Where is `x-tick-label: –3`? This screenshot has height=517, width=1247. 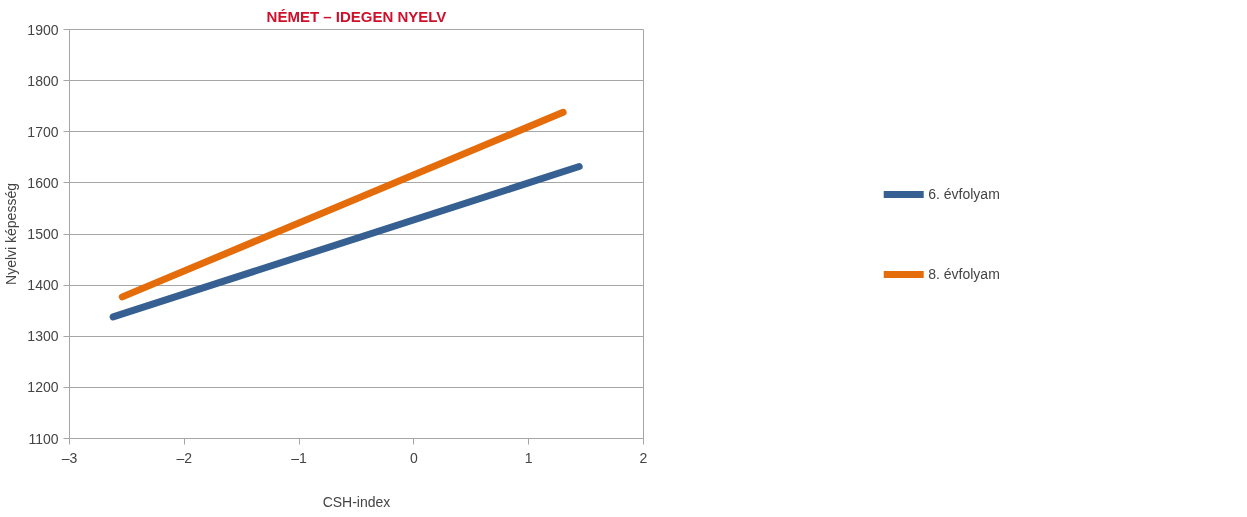
x-tick-label: –3 is located at coordinates (69, 457).